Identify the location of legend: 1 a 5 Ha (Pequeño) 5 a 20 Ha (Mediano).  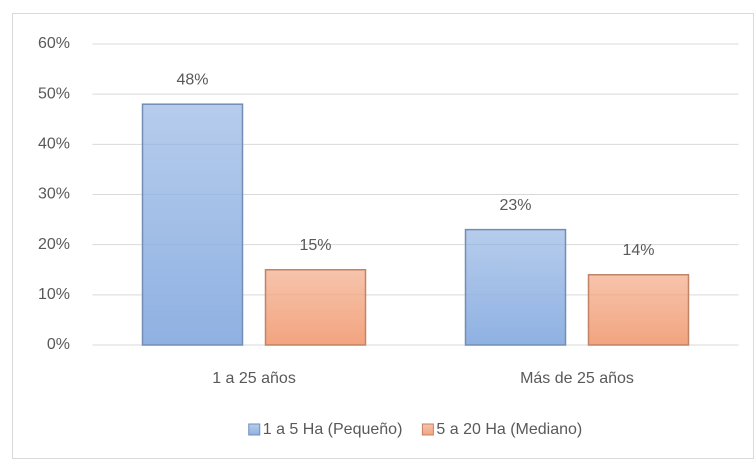
(415, 429).